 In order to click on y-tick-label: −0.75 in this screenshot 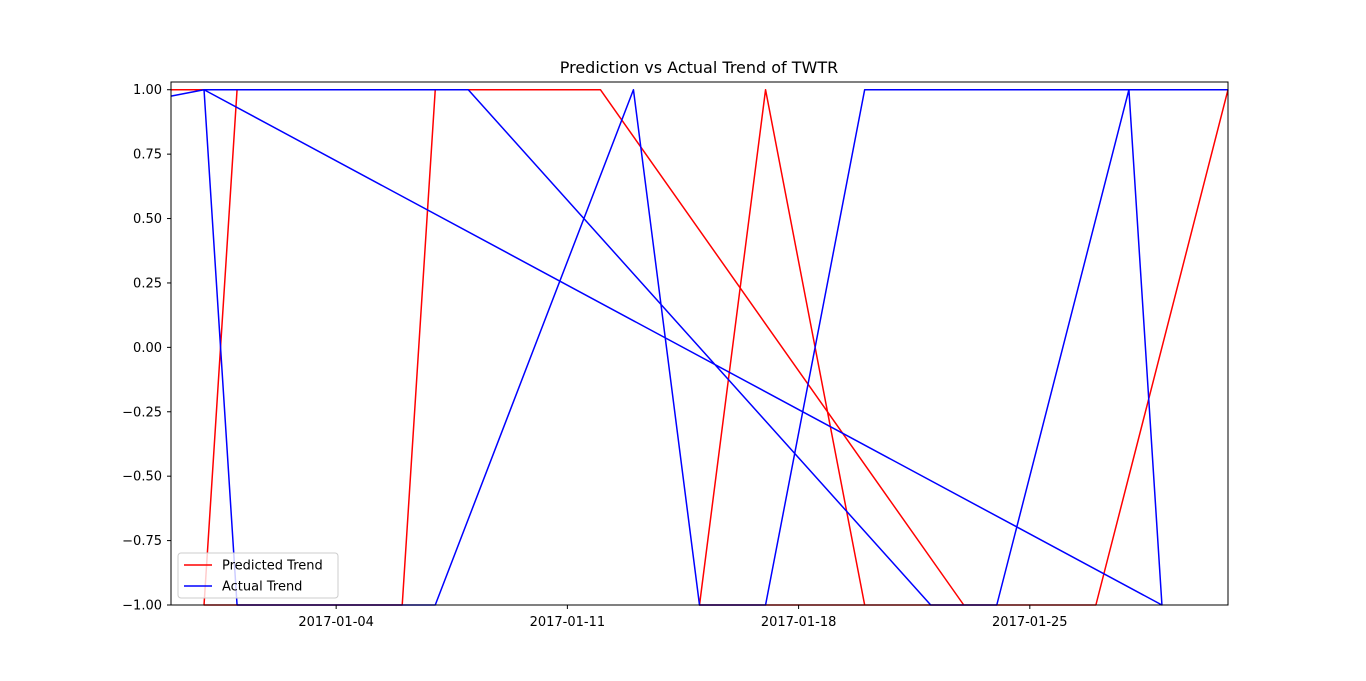, I will do `click(142, 541)`.